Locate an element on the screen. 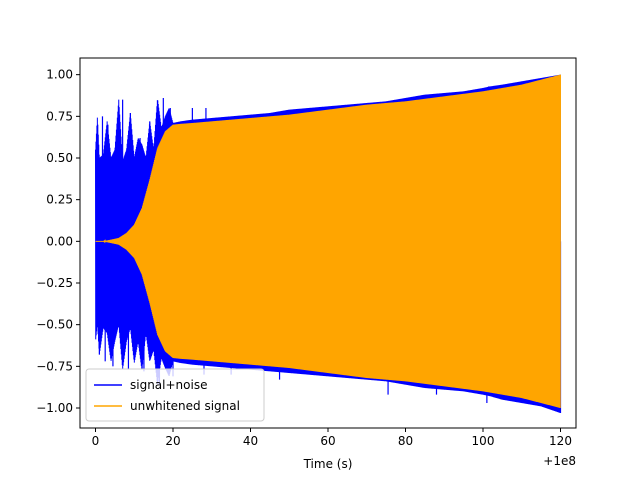 This screenshot has height=480, width=640. legend-label-signal-noise: signal+noise is located at coordinates (168, 385).